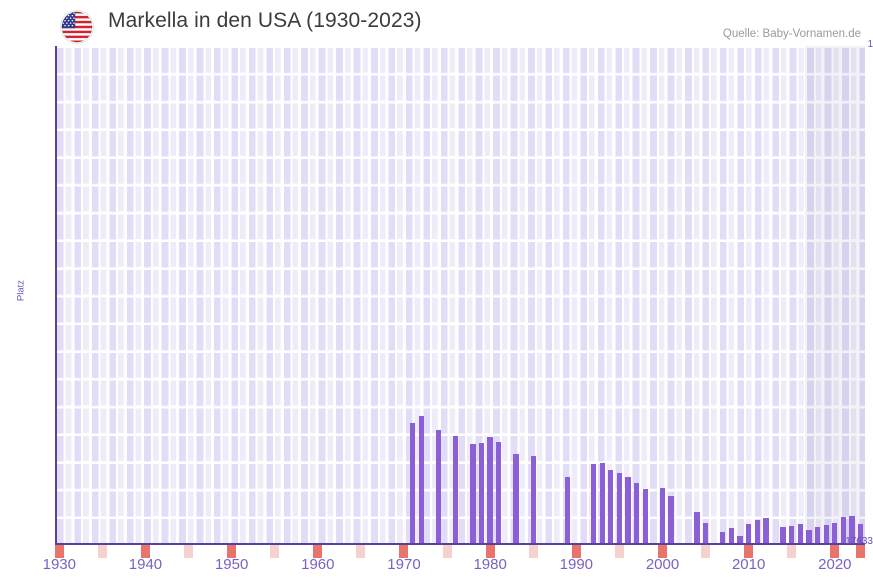  What do you see at coordinates (21, 290) in the screenshot?
I see `y-axis-title: Platz` at bounding box center [21, 290].